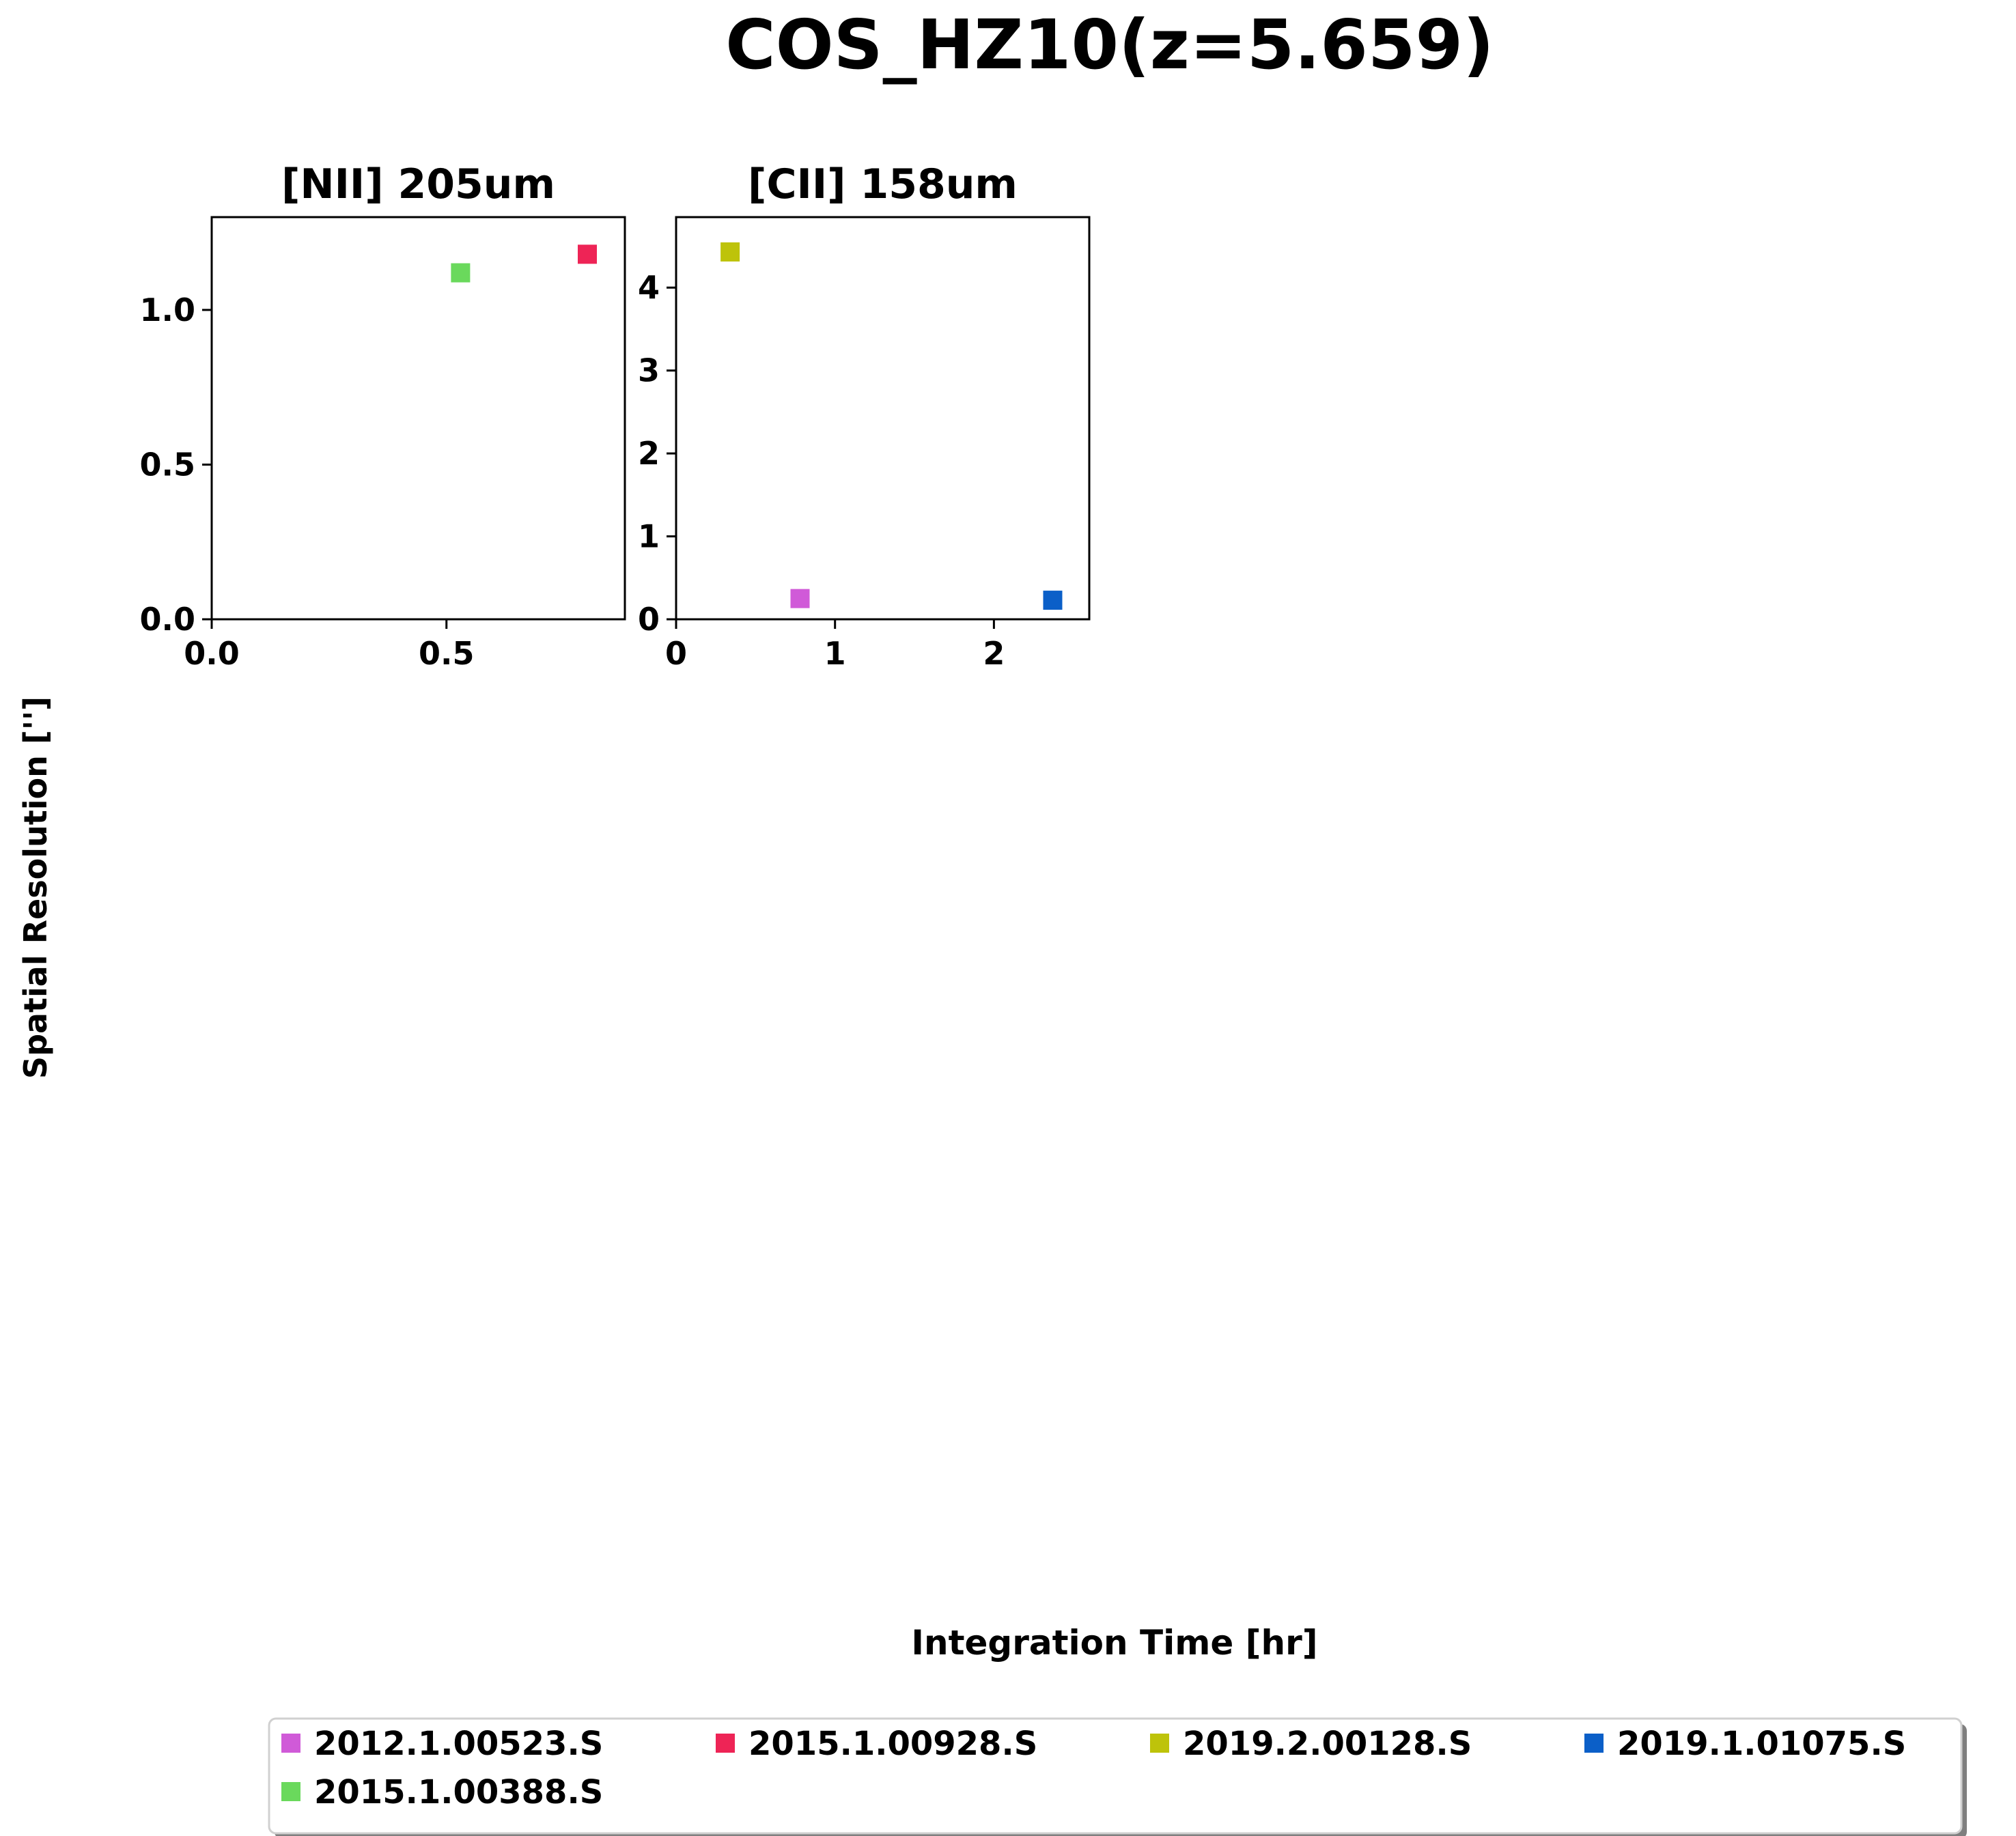 The image size is (2016, 1836). I want to click on x-tick-label: 0.5, so click(447, 653).